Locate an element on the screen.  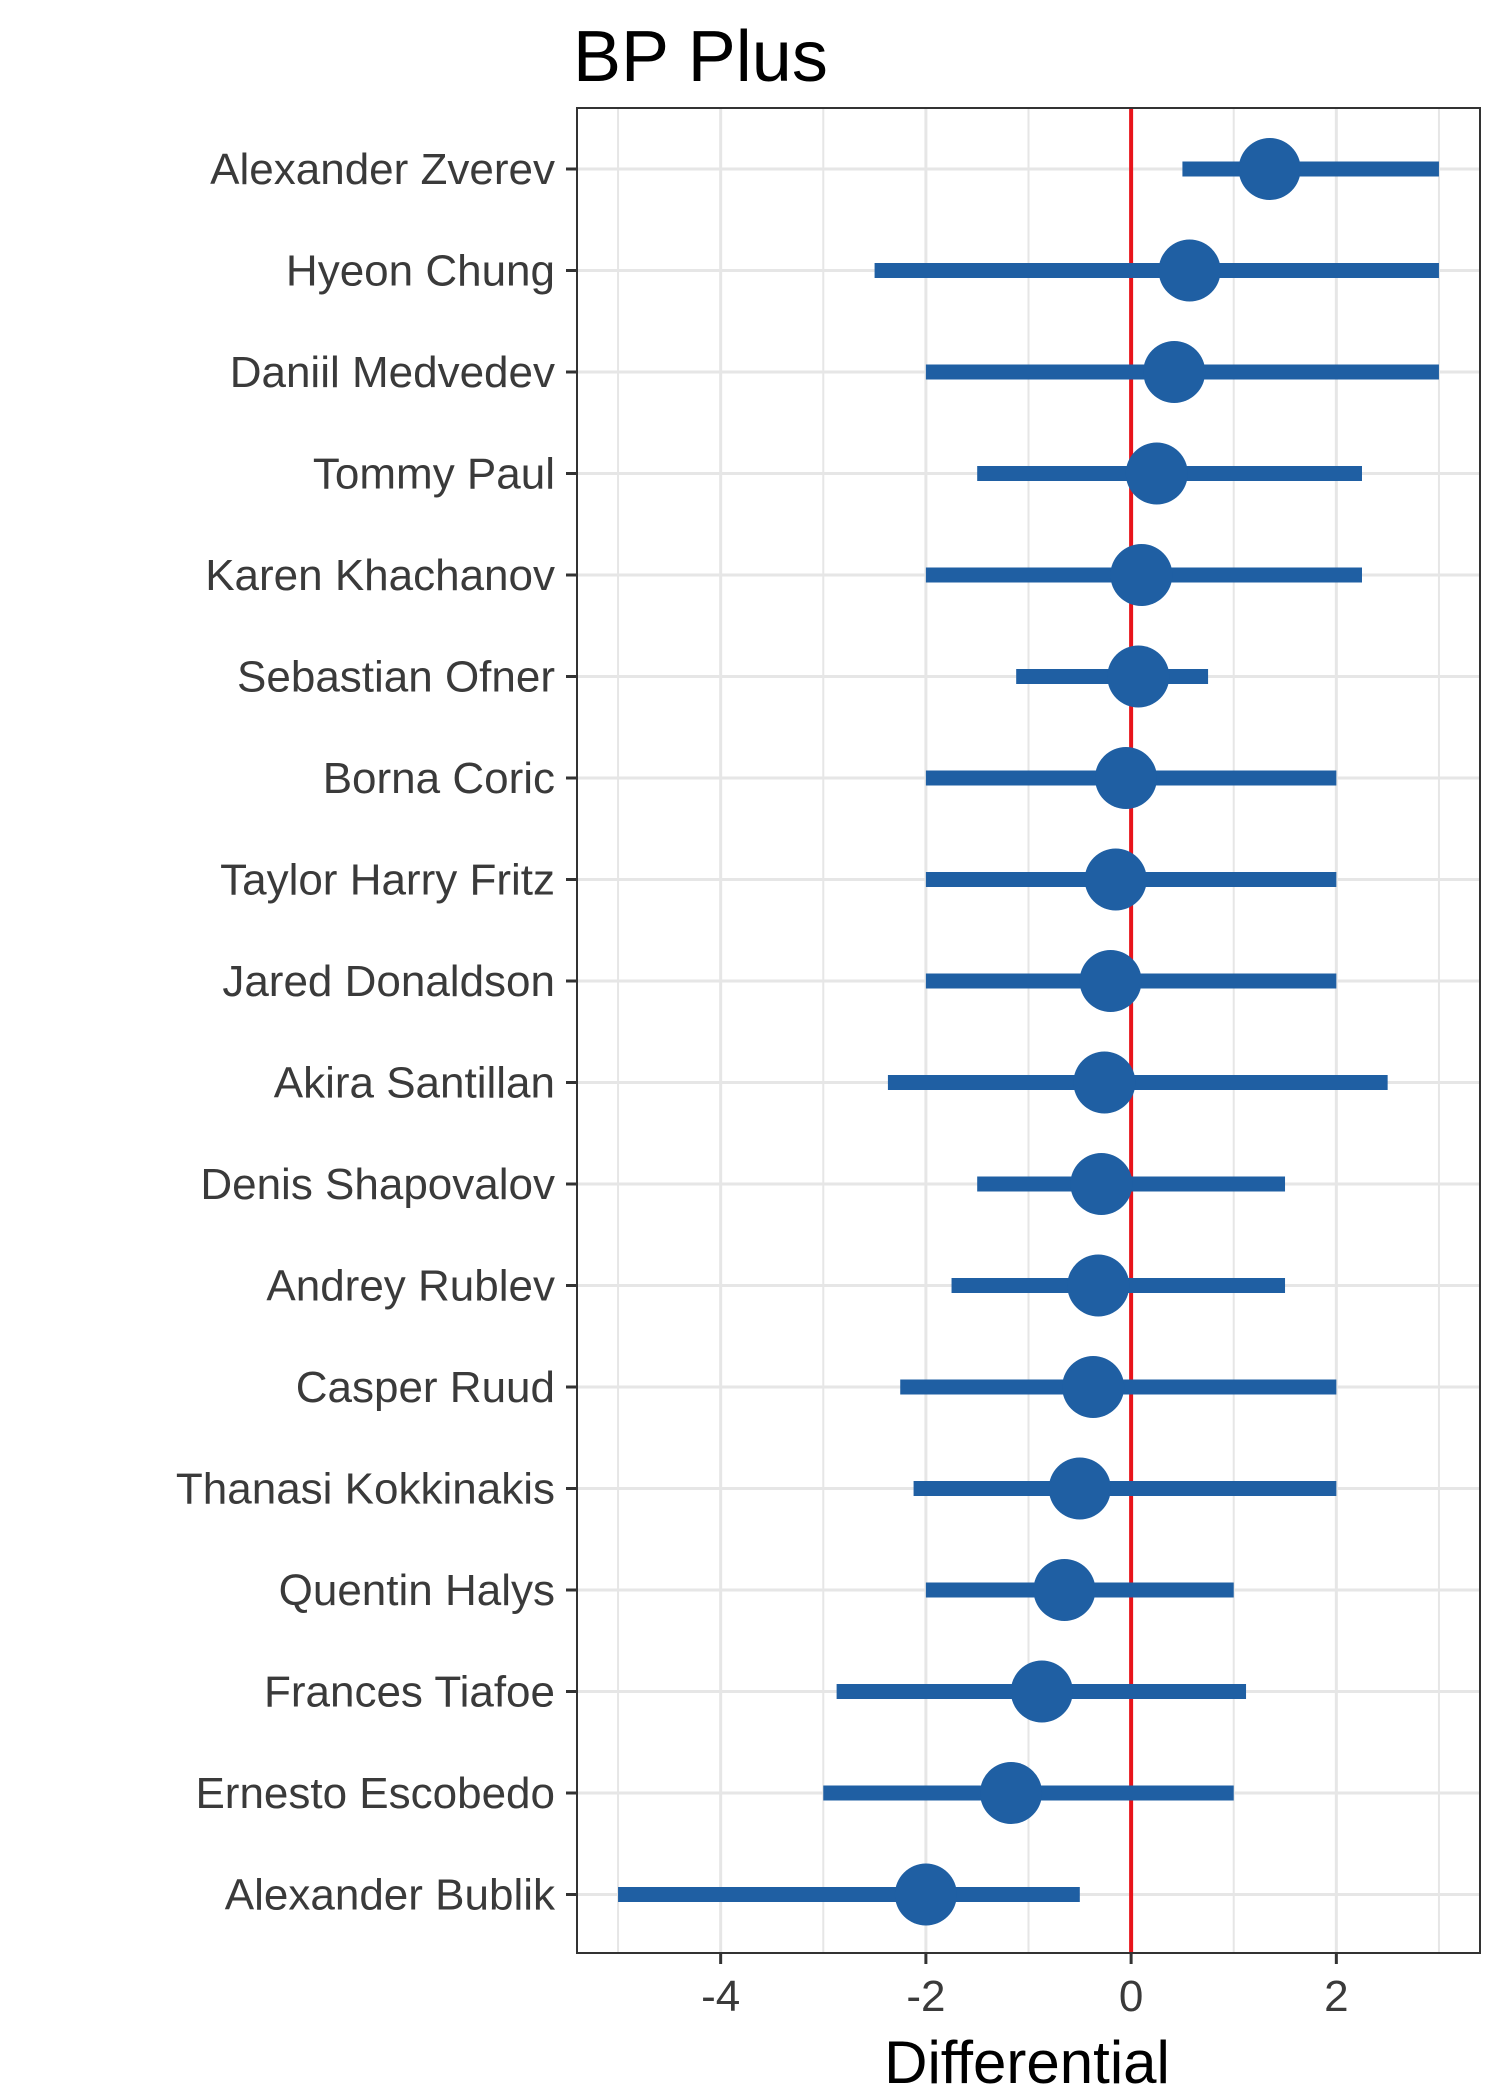
chart-title: BP Plus is located at coordinates (700, 57).